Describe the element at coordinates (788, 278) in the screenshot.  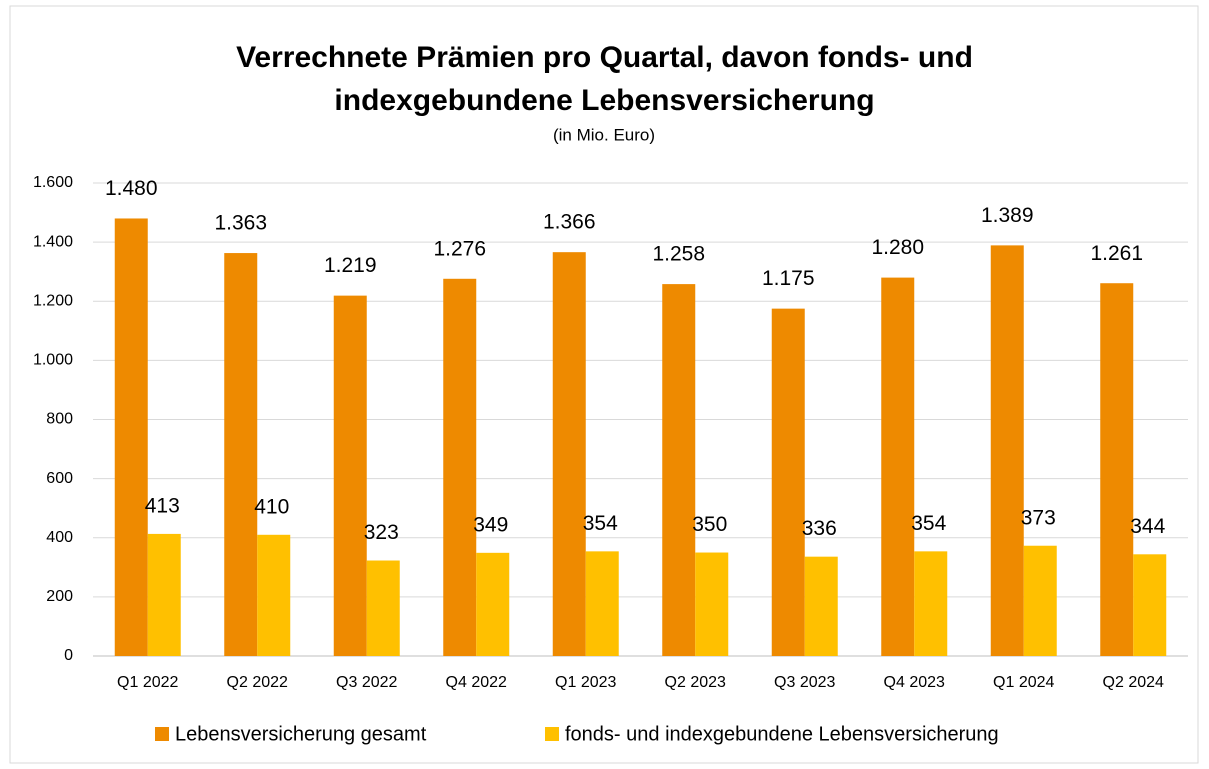
I see `value-label: 1.175` at that location.